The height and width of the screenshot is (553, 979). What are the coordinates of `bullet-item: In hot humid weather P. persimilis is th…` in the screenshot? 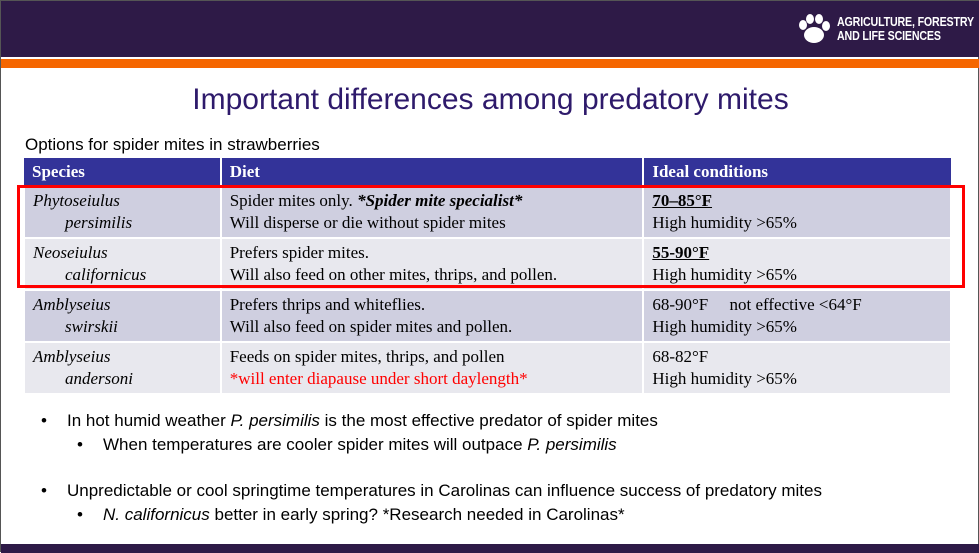 It's located at (431, 421).